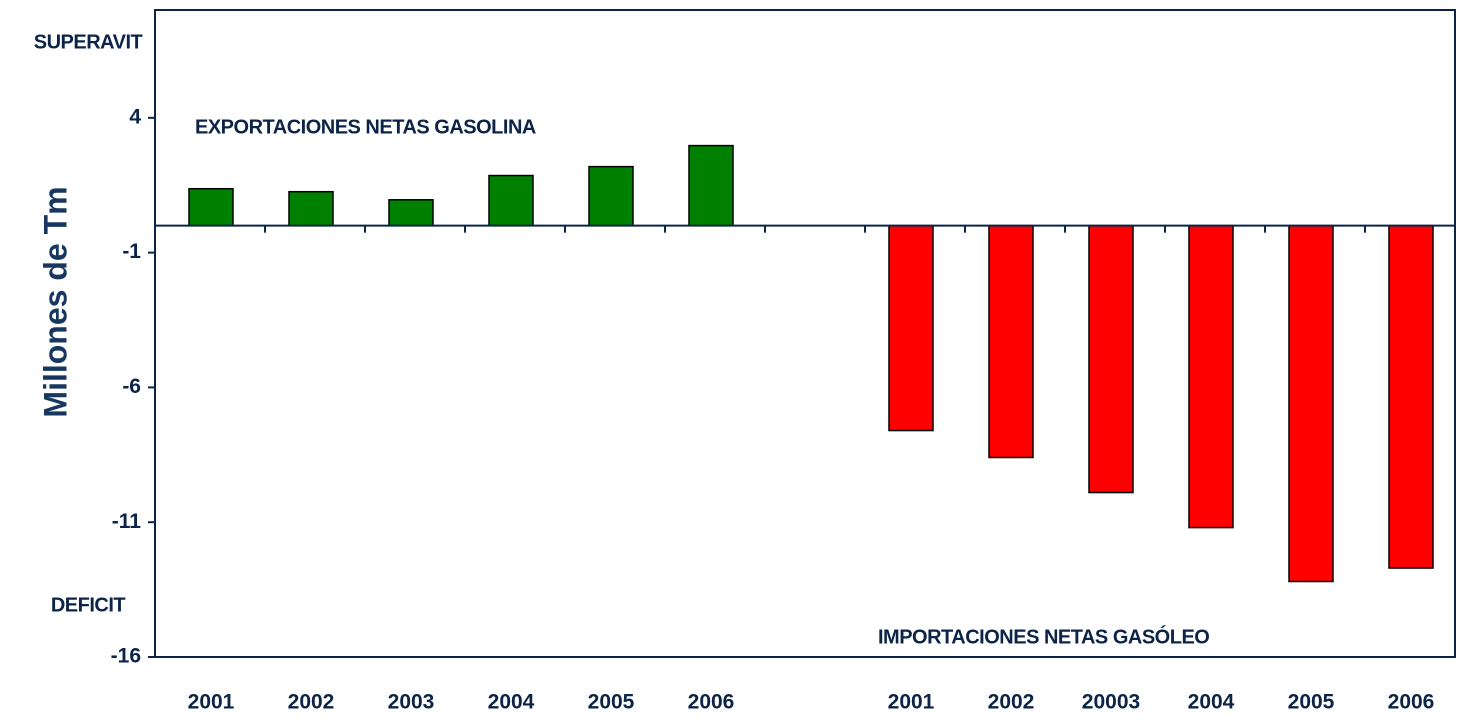  I want to click on annotation: SUPERAVIT, so click(88, 42).